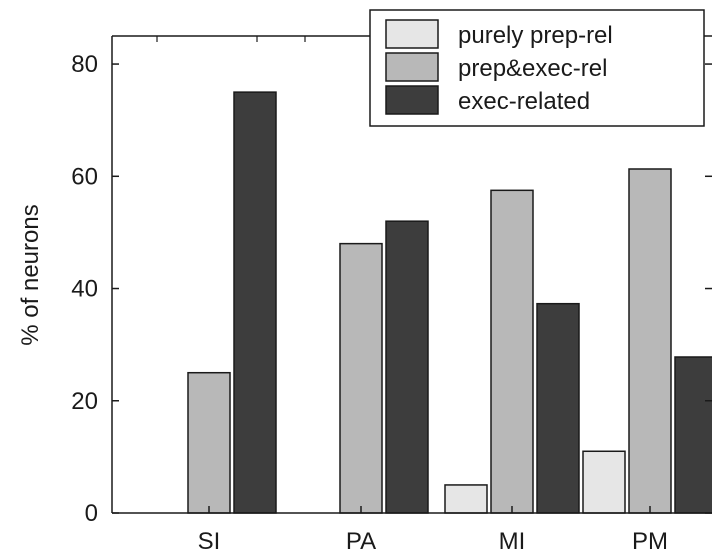 Image resolution: width=712 pixels, height=557 pixels. Describe the element at coordinates (535, 35) in the screenshot. I see `legend-label-series-1: purely prep-rel` at that location.